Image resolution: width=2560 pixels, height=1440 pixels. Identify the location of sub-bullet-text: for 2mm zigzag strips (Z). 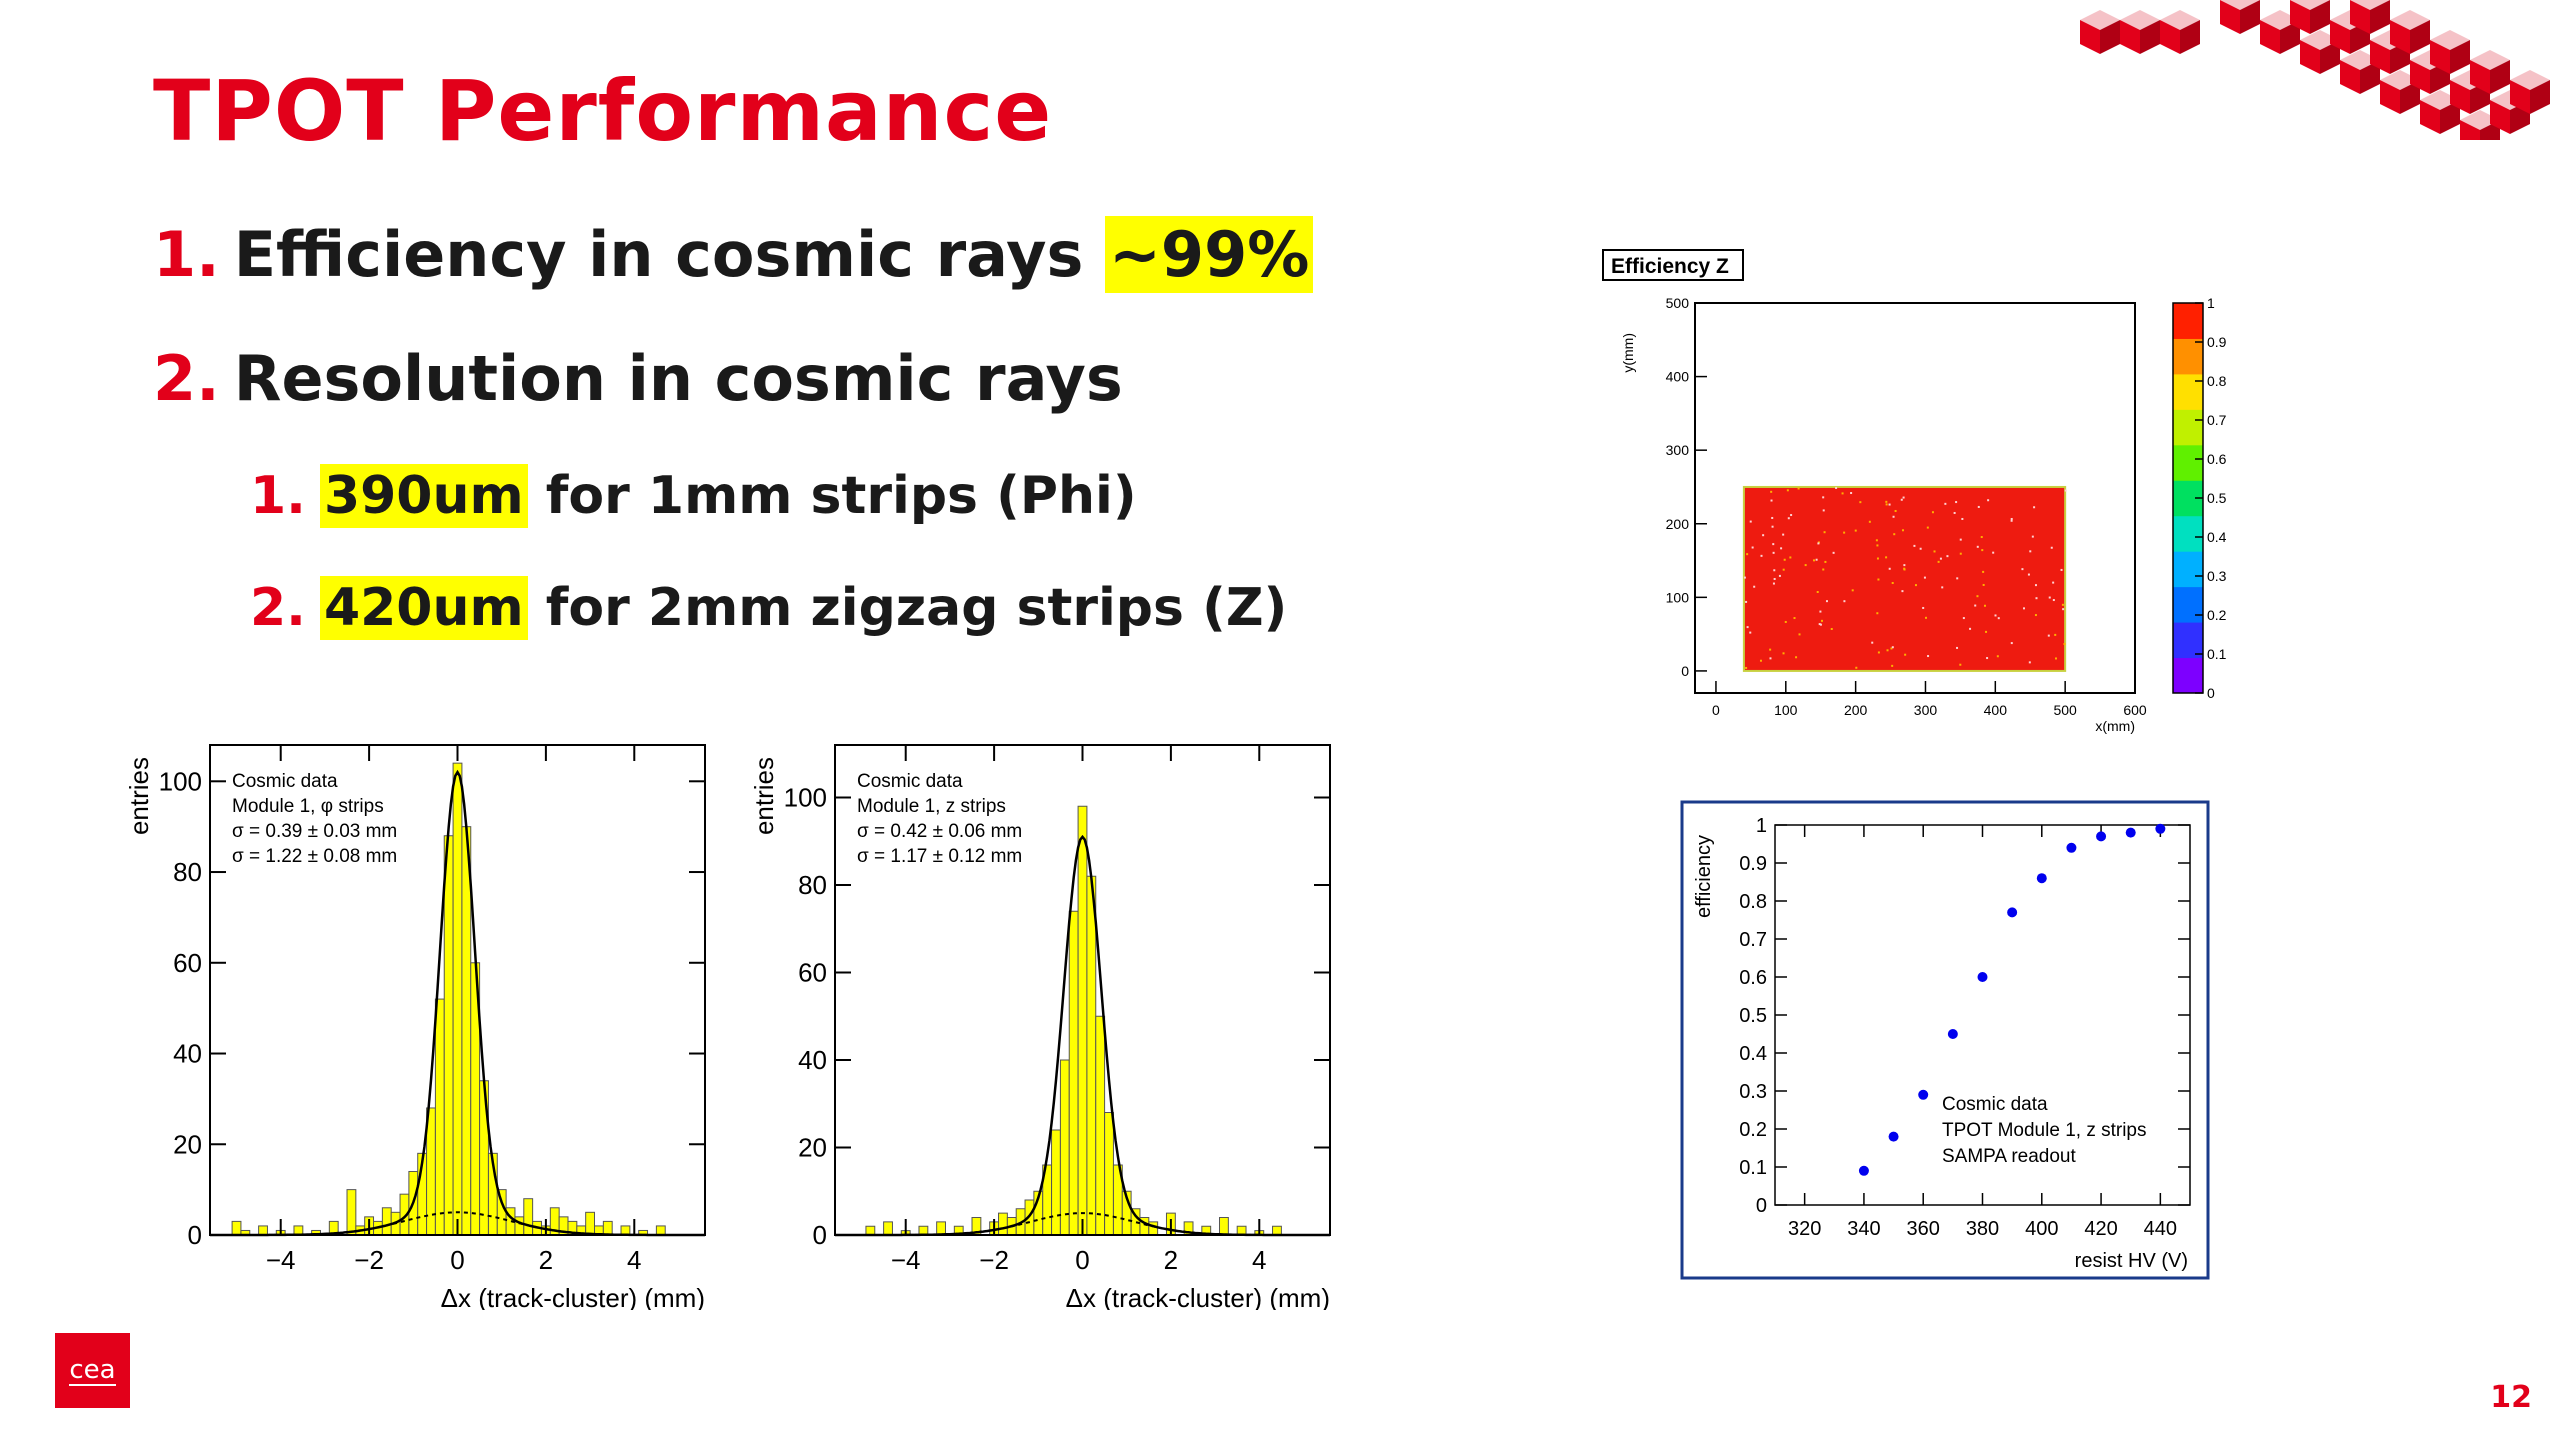
(907, 608).